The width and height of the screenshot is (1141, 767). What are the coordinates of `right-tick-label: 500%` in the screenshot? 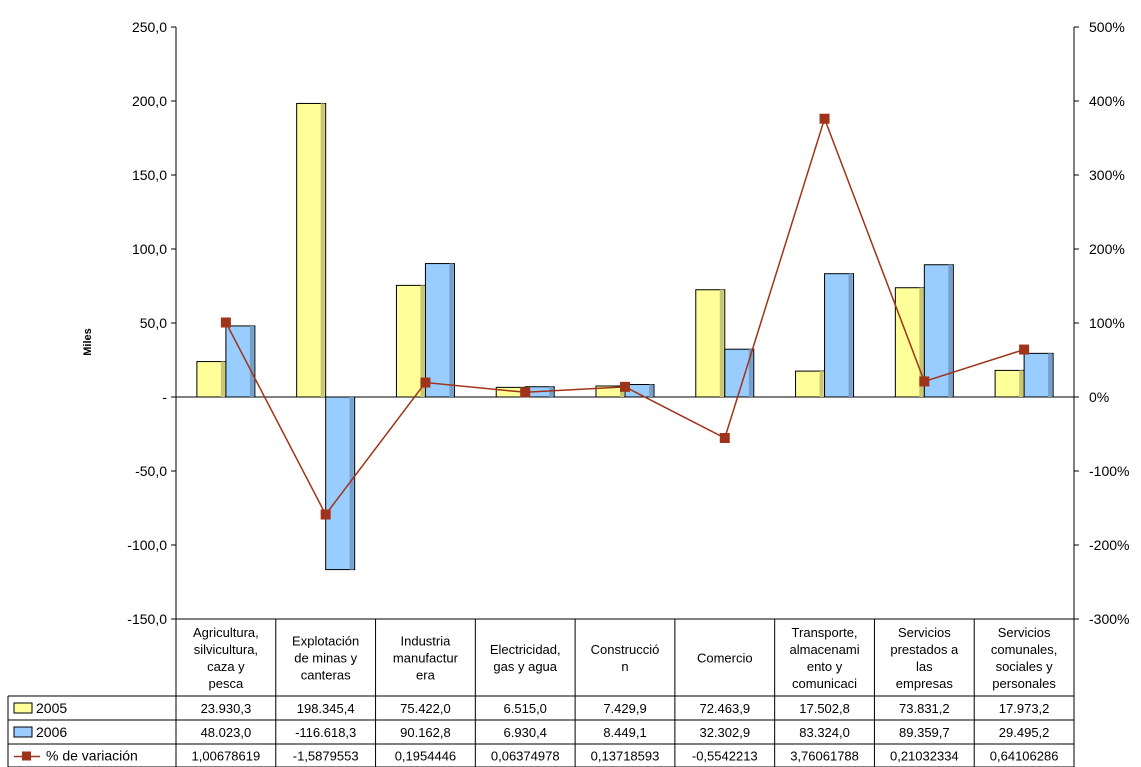 It's located at (1107, 27).